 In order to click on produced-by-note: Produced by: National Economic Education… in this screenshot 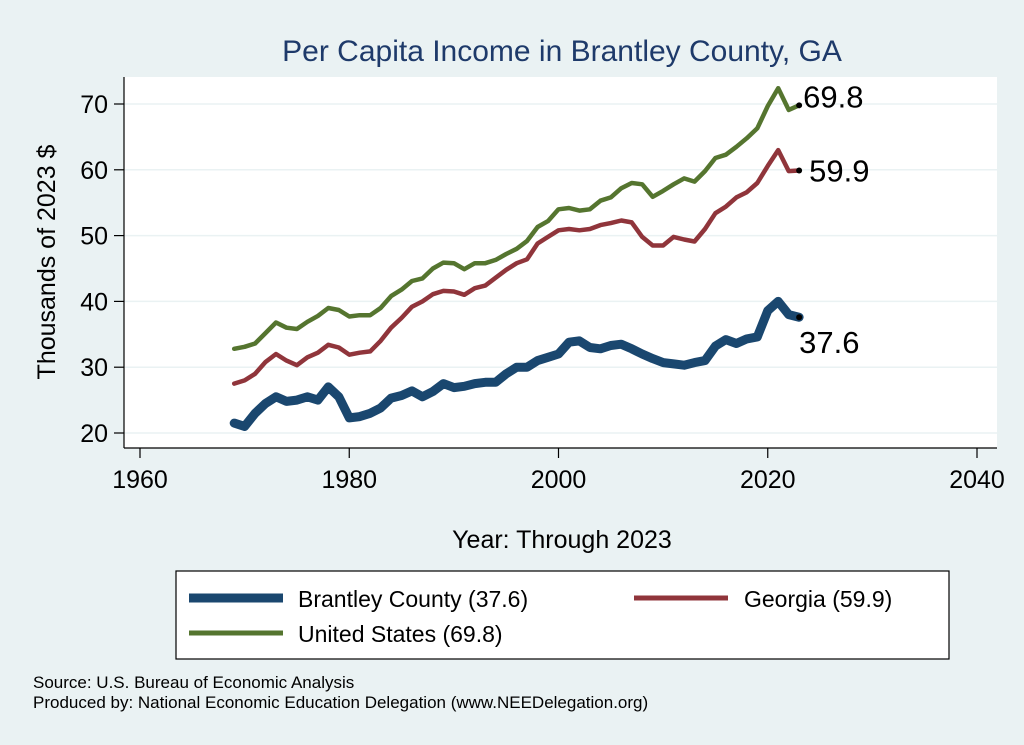, I will do `click(340, 702)`.